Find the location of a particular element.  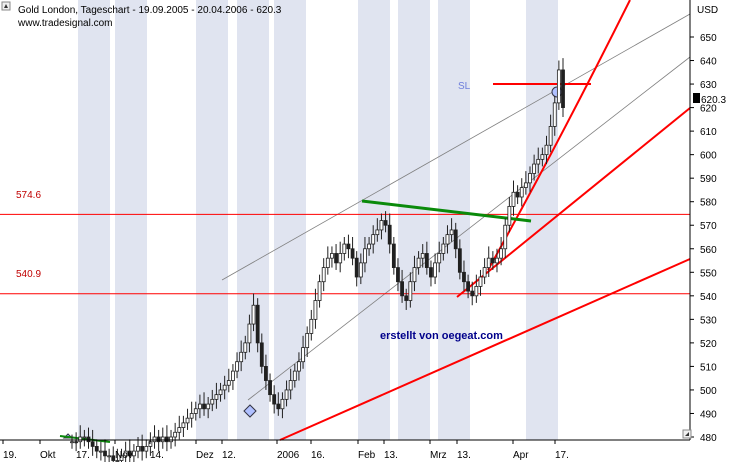

scroll-up-button is located at coordinates (6, 6).